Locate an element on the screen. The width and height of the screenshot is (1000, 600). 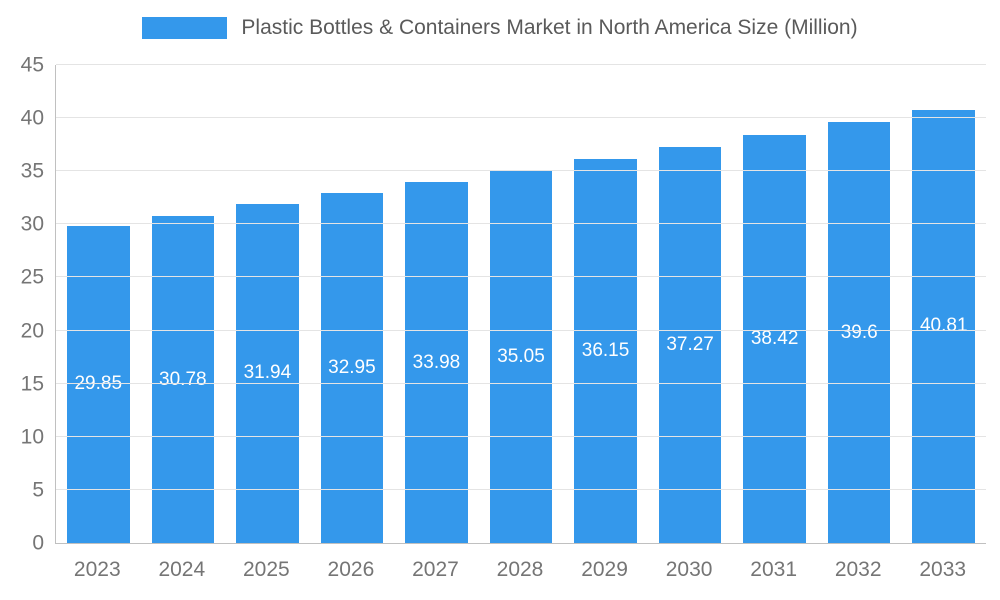
bar: 37.27 is located at coordinates (690, 345).